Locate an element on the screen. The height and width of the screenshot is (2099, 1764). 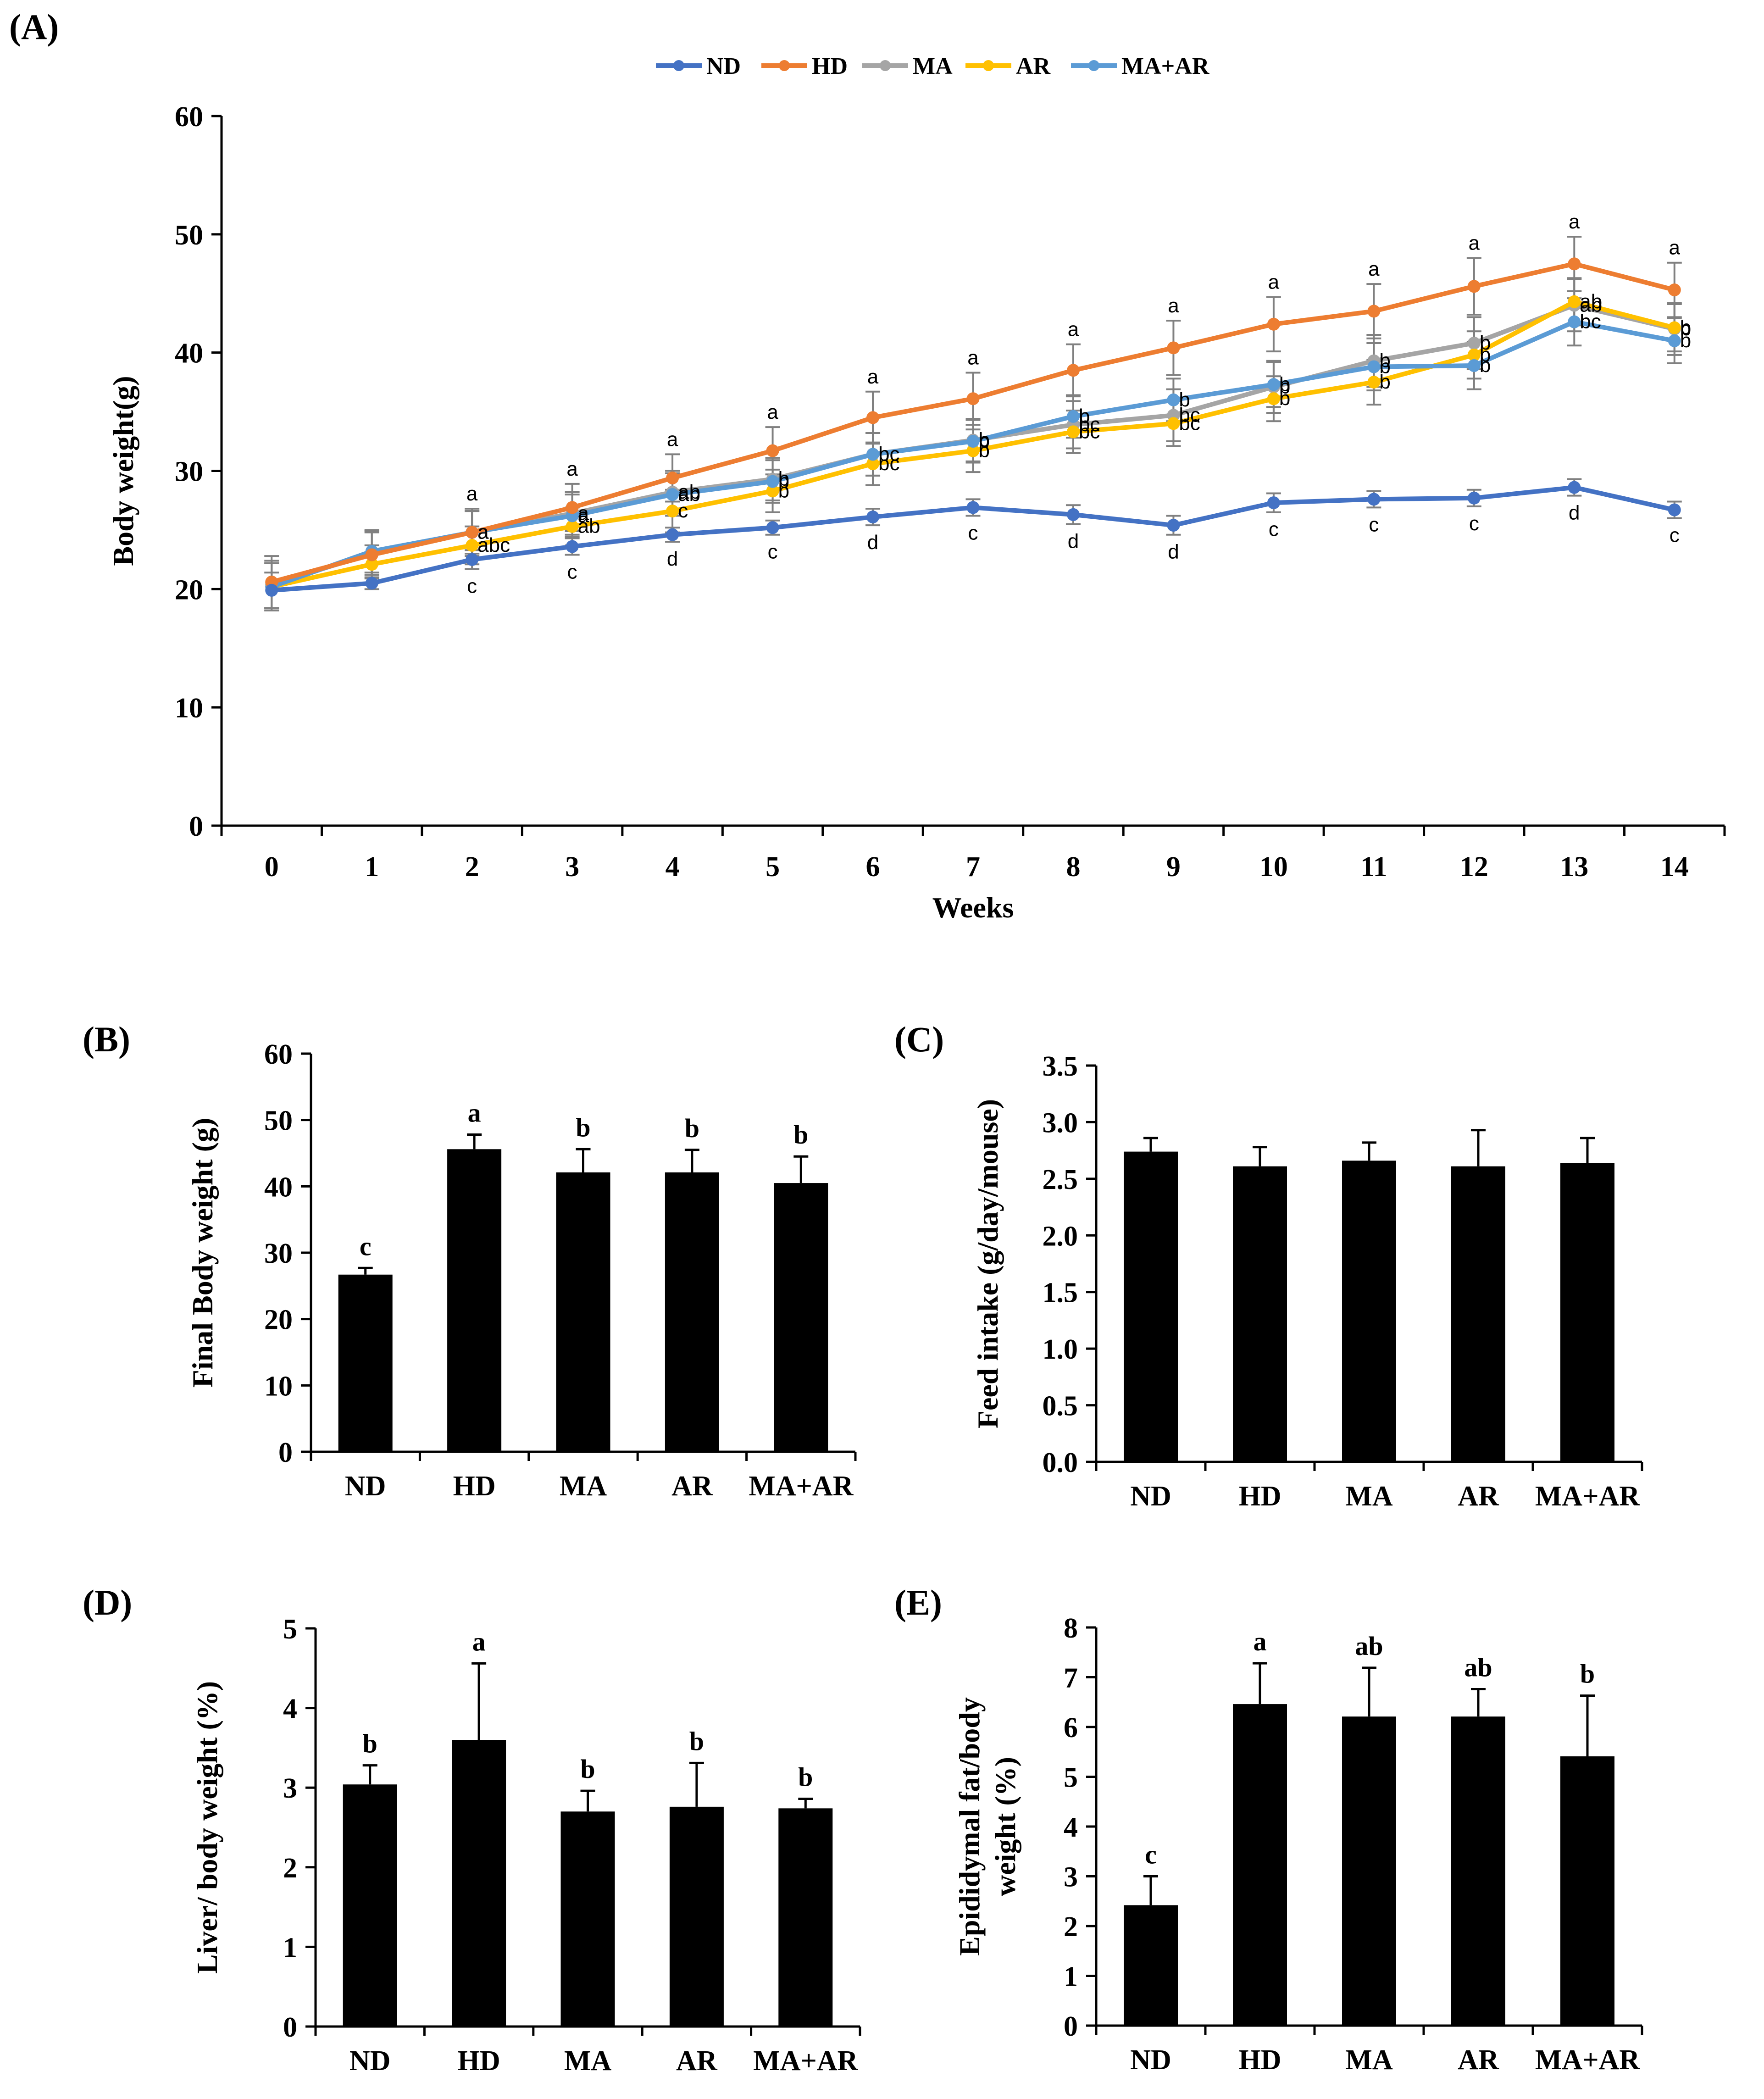
x-tick-label: 0 is located at coordinates (272, 867).